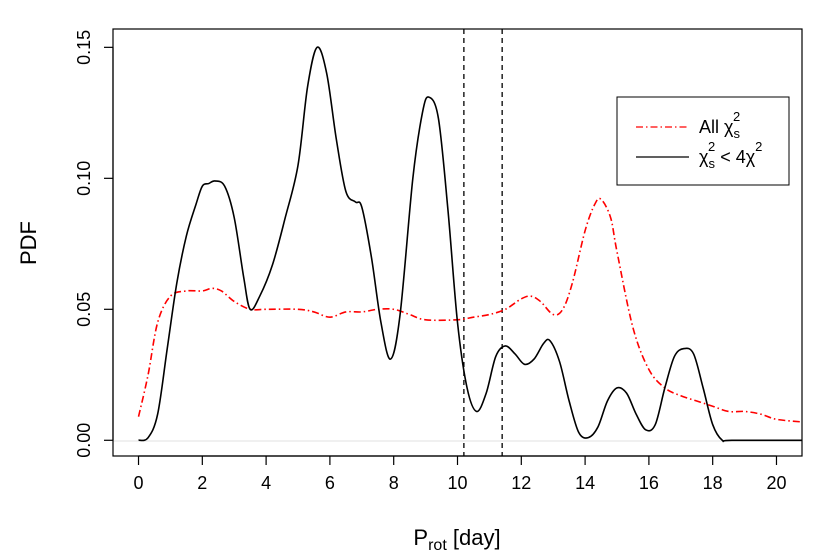  I want to click on legend-label-selected-base: χ, so click(704, 157).